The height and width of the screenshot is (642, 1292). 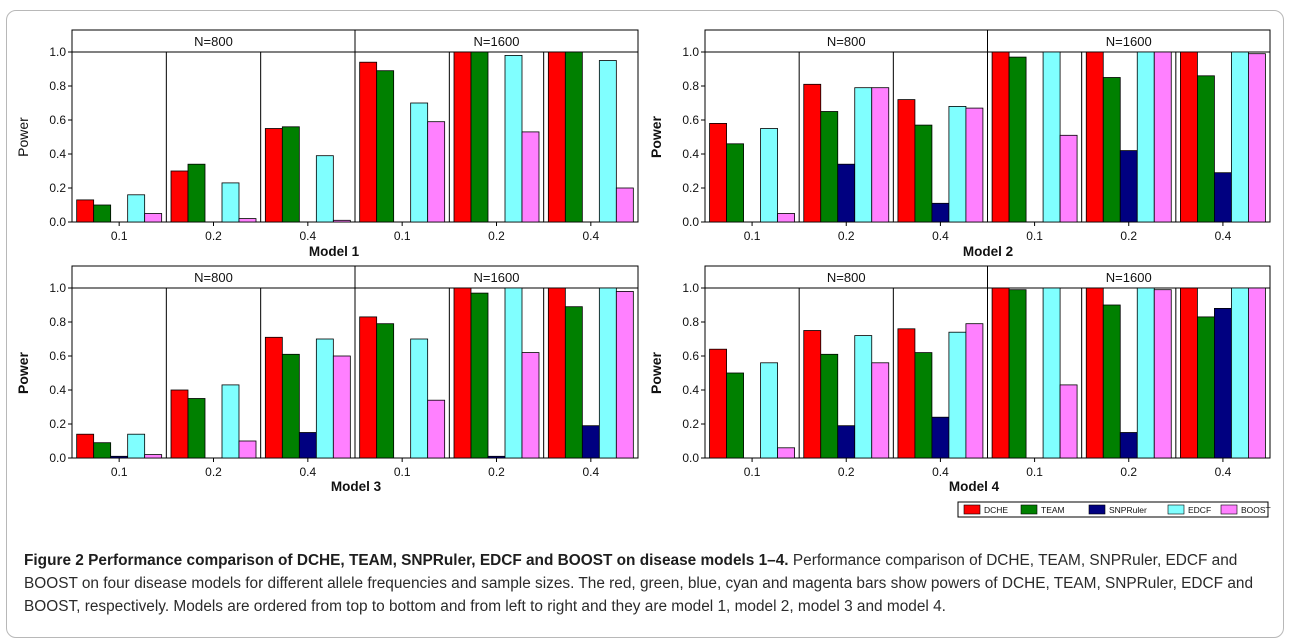 What do you see at coordinates (1256, 510) in the screenshot?
I see `legend-label: BOOST` at bounding box center [1256, 510].